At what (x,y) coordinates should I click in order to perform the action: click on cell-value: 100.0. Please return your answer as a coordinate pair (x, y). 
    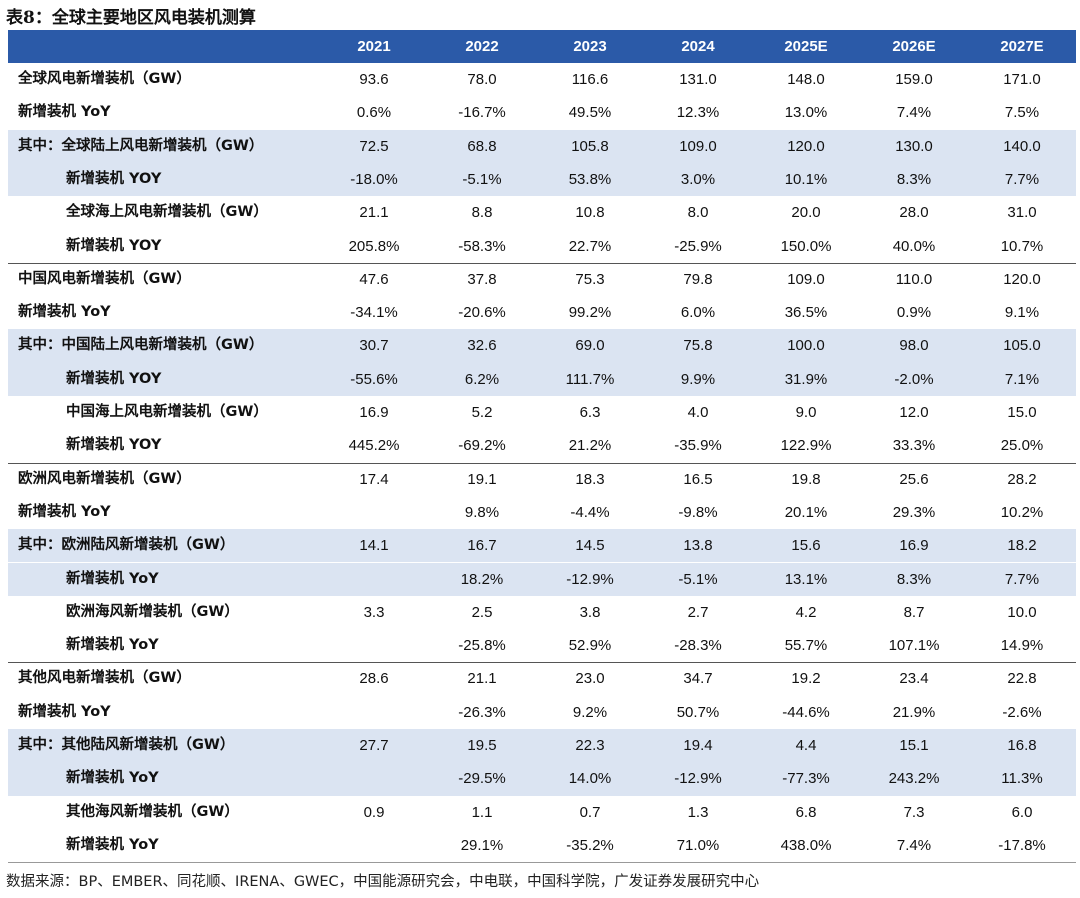
    Looking at the image, I should click on (806, 346).